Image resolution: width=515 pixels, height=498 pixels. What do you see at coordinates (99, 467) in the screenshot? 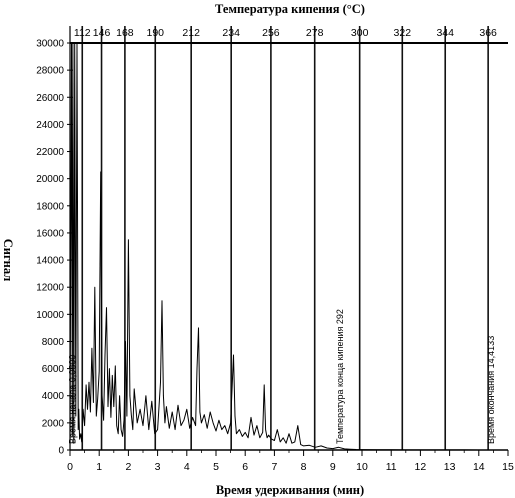
I see `x-tick-label: 1` at bounding box center [99, 467].